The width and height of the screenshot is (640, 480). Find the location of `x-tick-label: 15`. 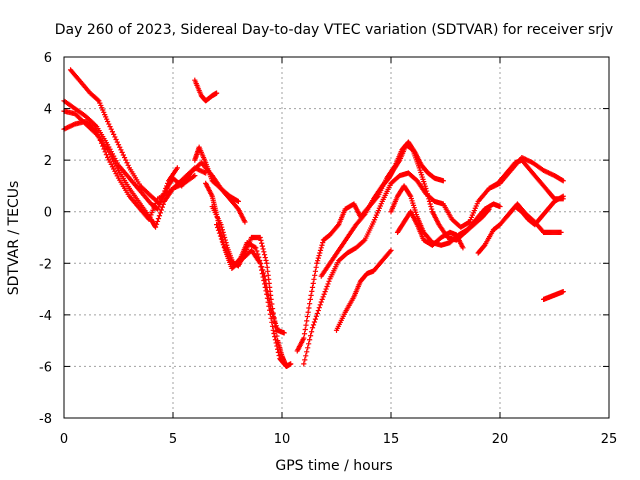

x-tick-label: 15 is located at coordinates (391, 439).